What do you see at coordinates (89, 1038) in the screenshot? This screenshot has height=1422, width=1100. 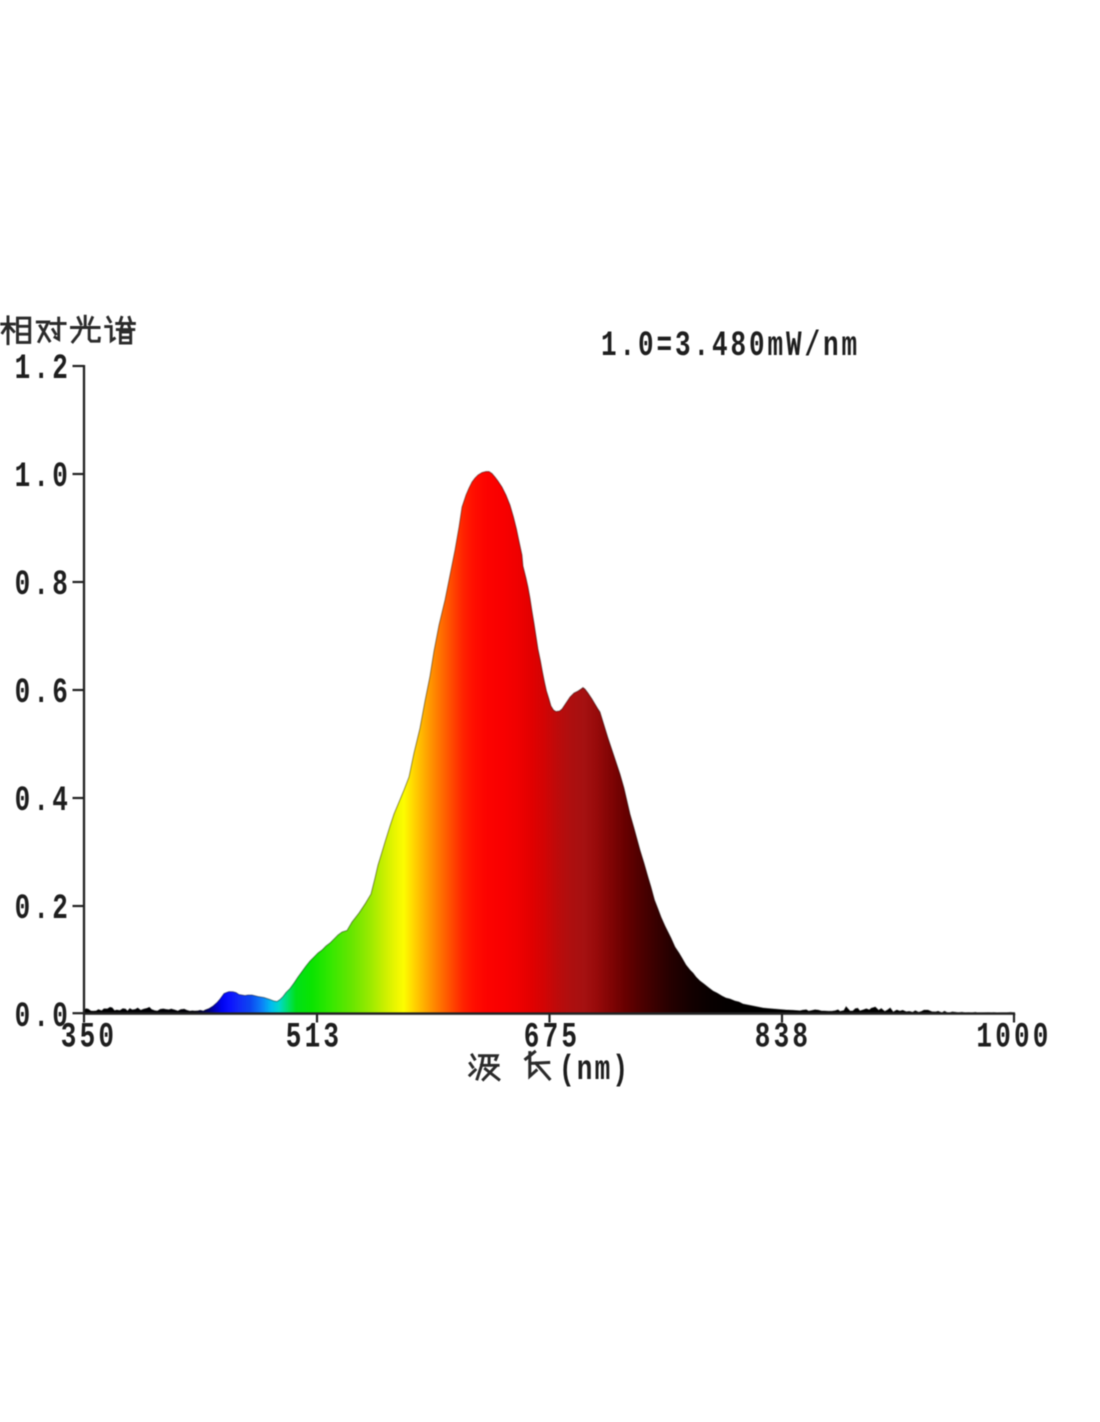 I see `svg-text: 350` at bounding box center [89, 1038].